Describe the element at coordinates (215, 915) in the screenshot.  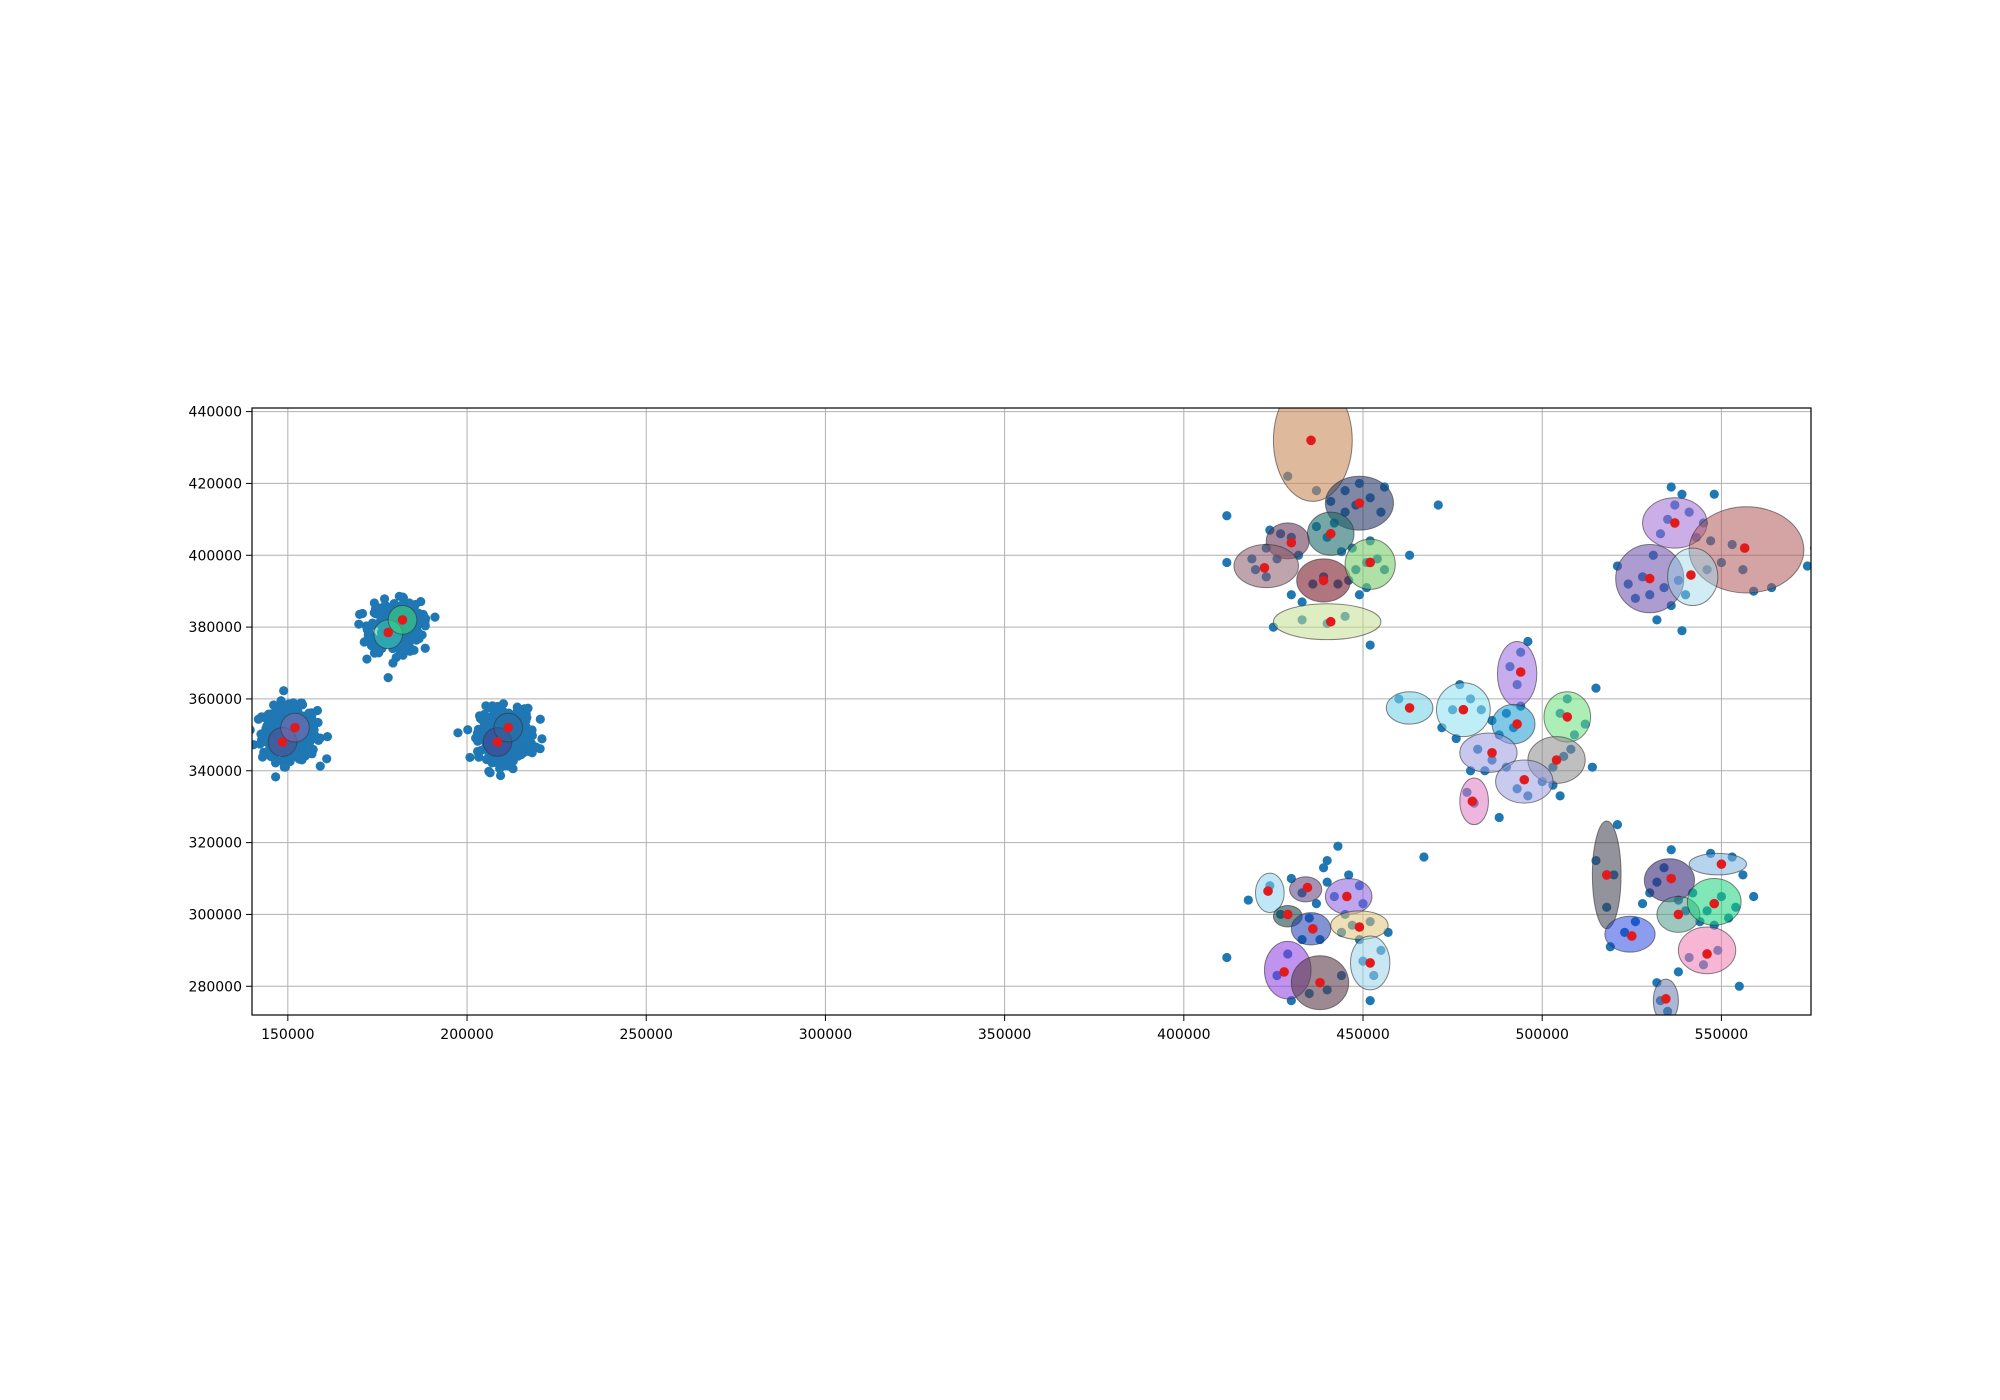
I see `y-tick-label: 300000` at that location.